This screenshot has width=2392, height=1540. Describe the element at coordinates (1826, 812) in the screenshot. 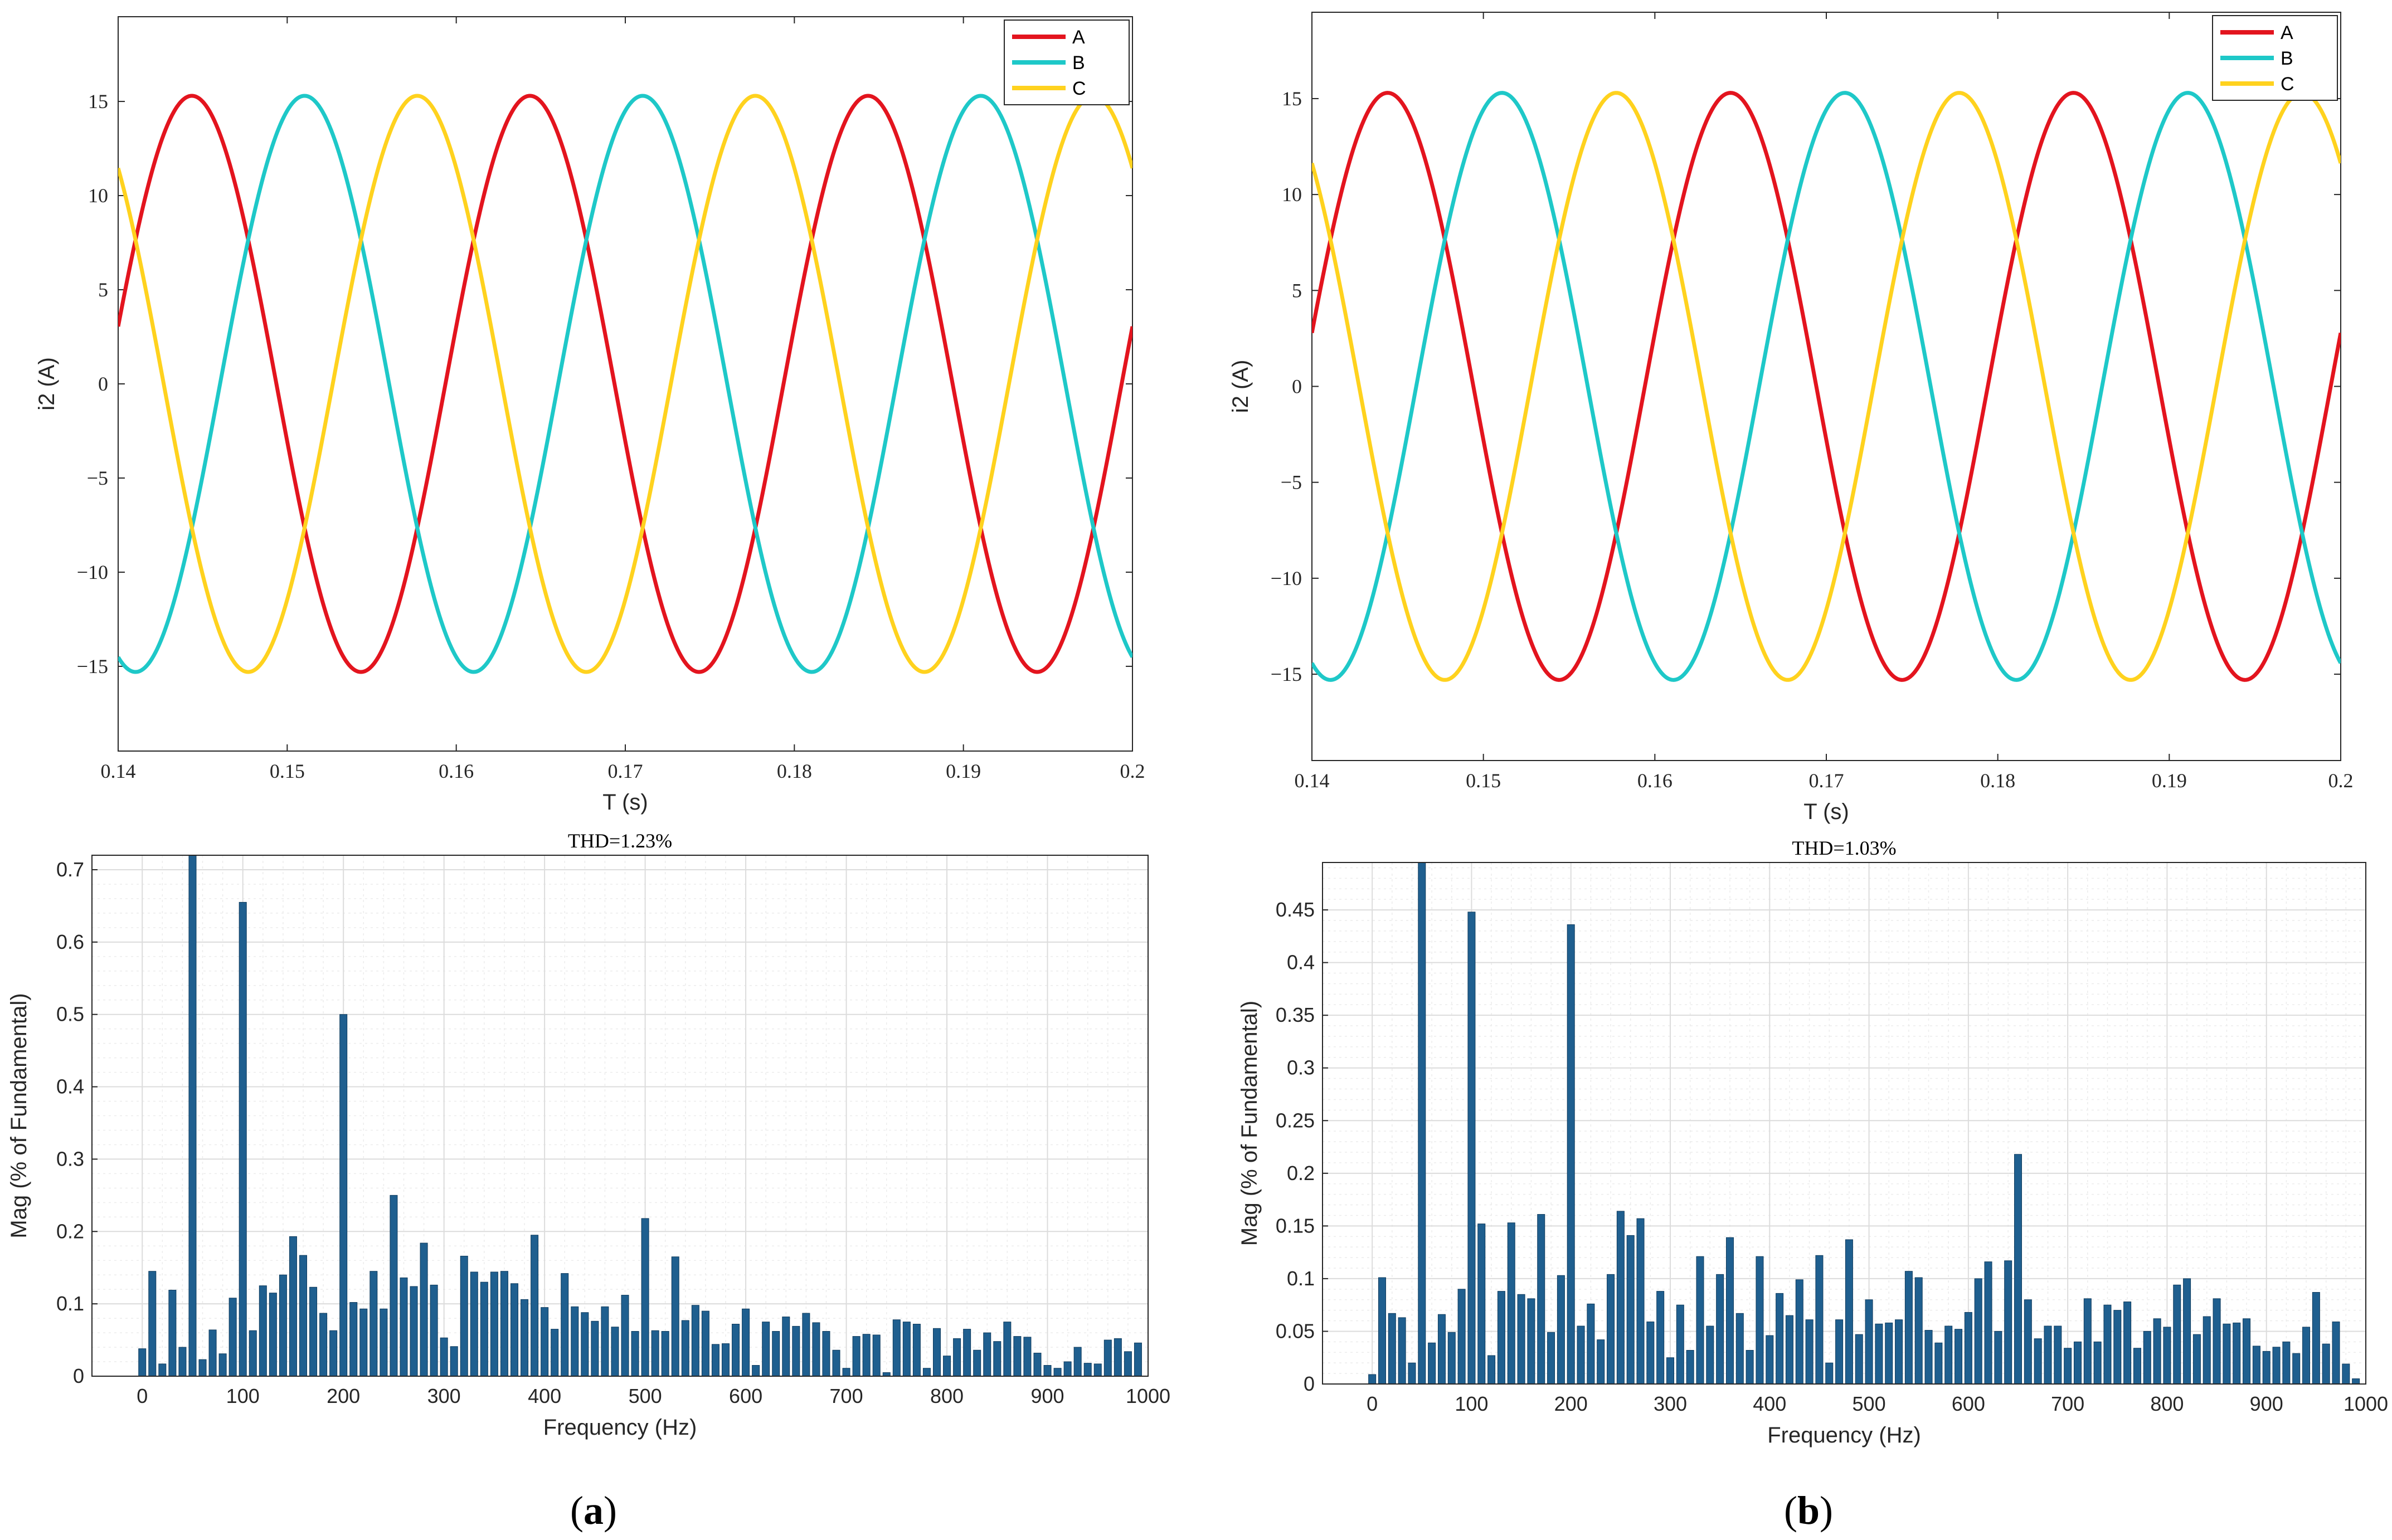

I see `x-axis-label: T (s)` at that location.